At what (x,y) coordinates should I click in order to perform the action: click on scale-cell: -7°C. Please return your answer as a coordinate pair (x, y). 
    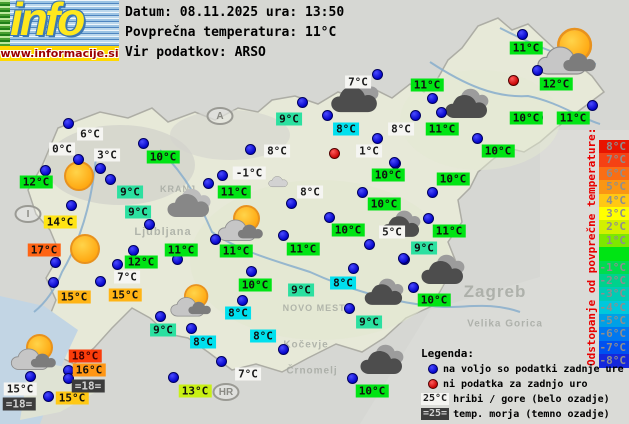
    Looking at the image, I should click on (614, 347).